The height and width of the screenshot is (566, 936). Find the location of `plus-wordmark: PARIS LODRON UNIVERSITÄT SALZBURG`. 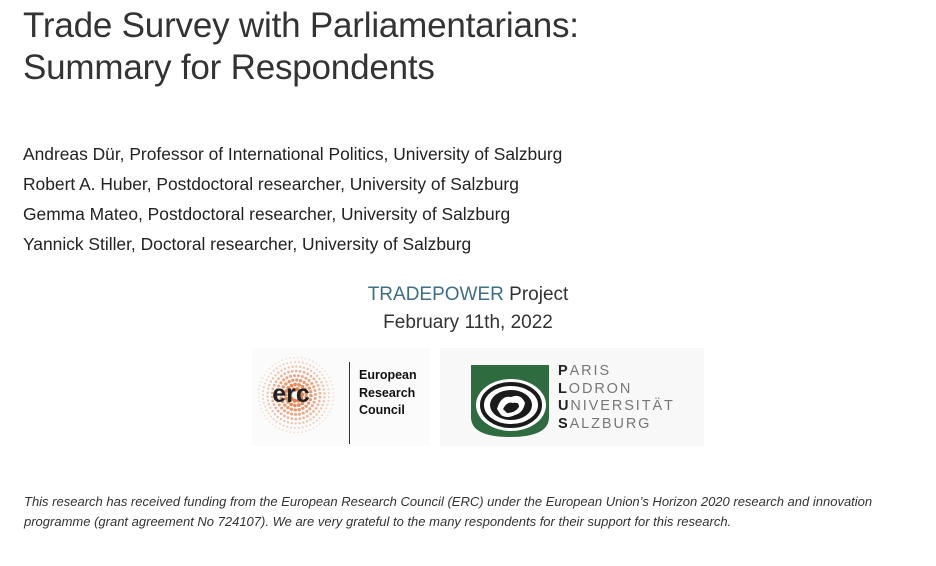

plus-wordmark: PARIS LODRON UNIVERSITÄT SALZBURG is located at coordinates (616, 398).